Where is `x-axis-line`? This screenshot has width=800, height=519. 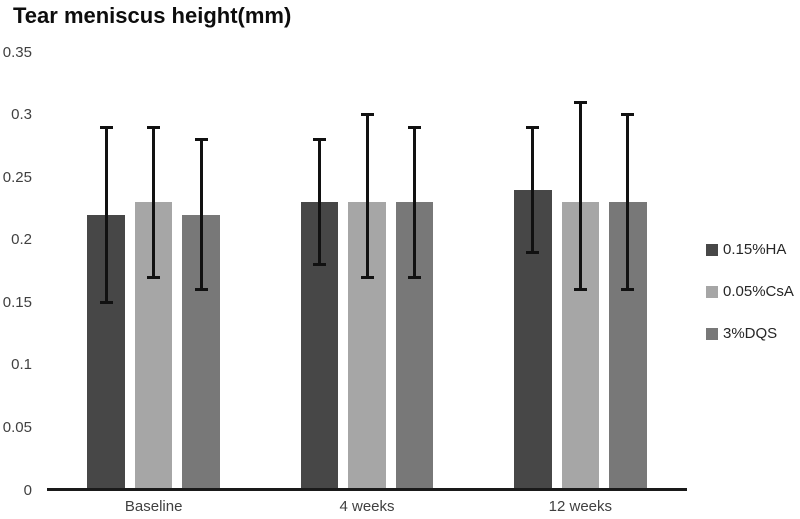
x-axis-line is located at coordinates (367, 489).